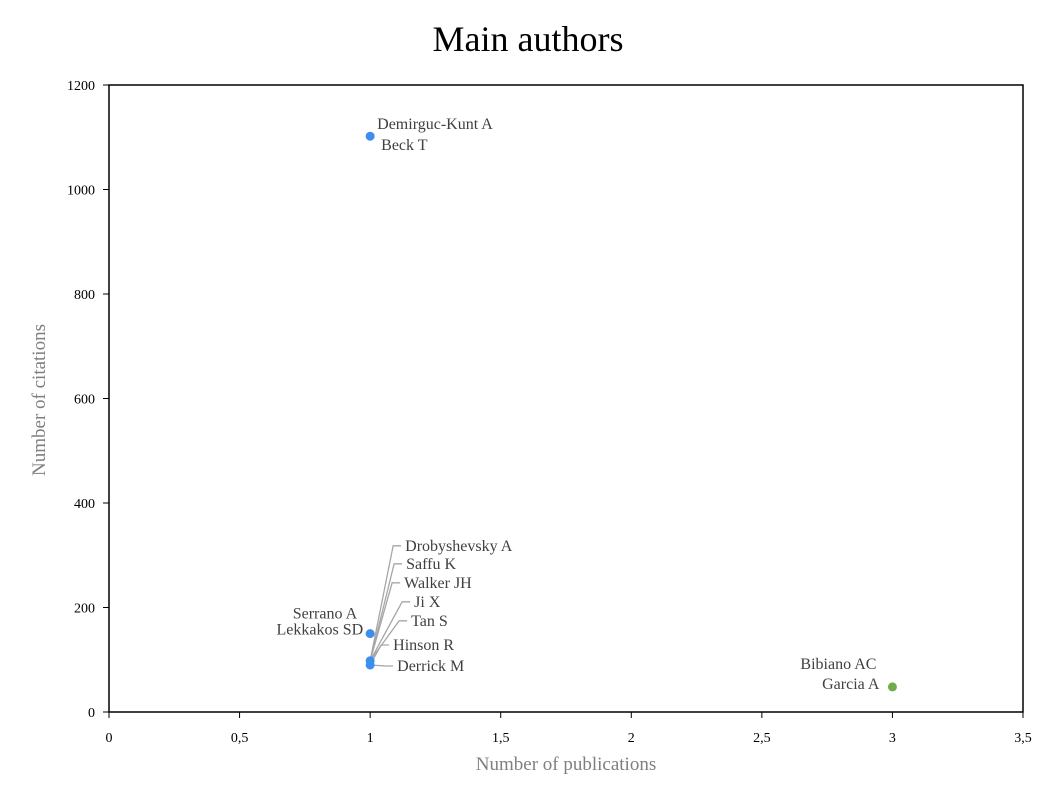 The image size is (1058, 801). I want to click on point-label: Serrano A, so click(325, 614).